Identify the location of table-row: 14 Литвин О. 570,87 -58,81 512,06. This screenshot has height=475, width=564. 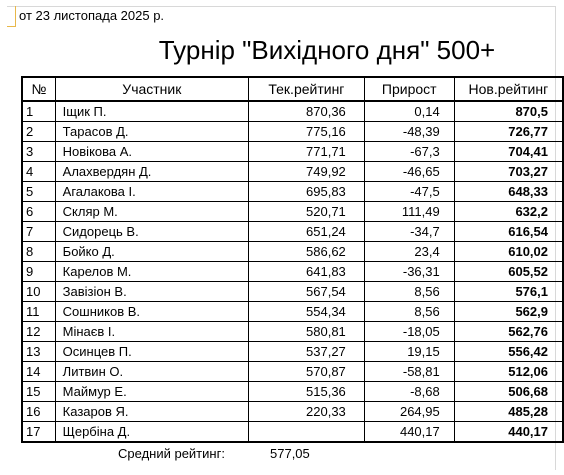
(292, 371).